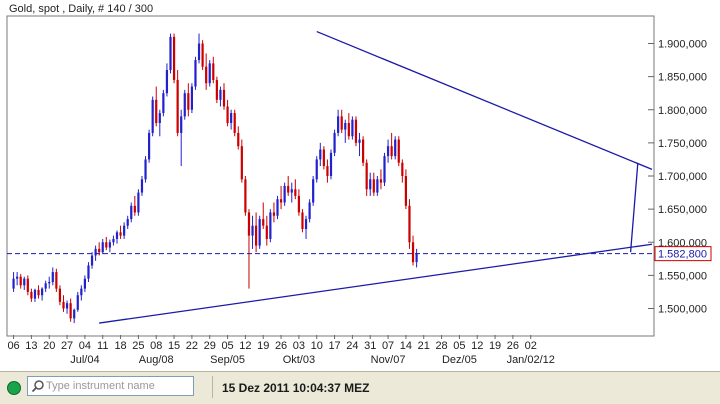 The height and width of the screenshot is (404, 720). I want to click on x-day-label: 29, so click(210, 346).